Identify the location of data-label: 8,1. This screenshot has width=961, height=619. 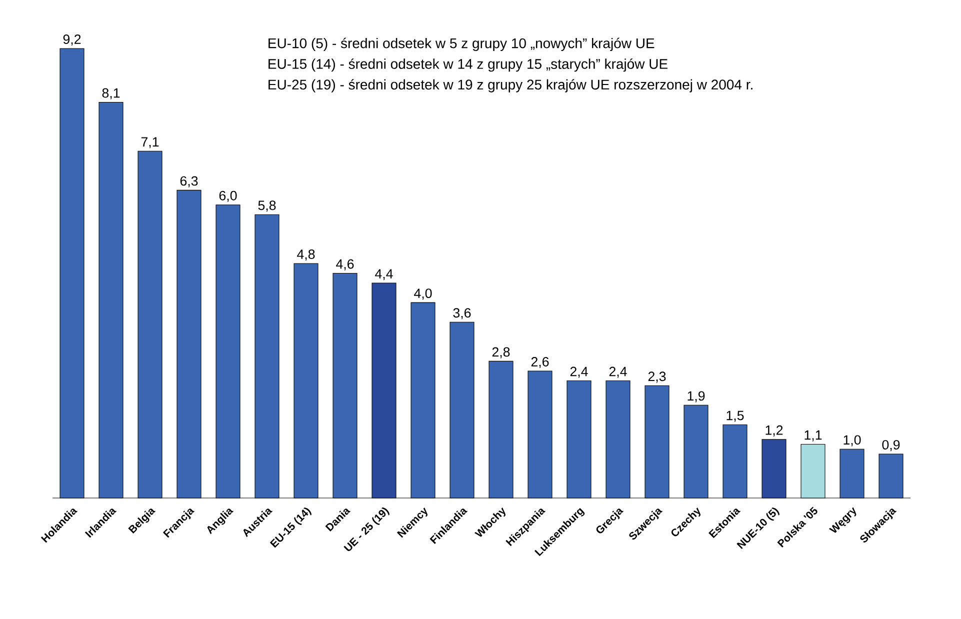
(111, 94).